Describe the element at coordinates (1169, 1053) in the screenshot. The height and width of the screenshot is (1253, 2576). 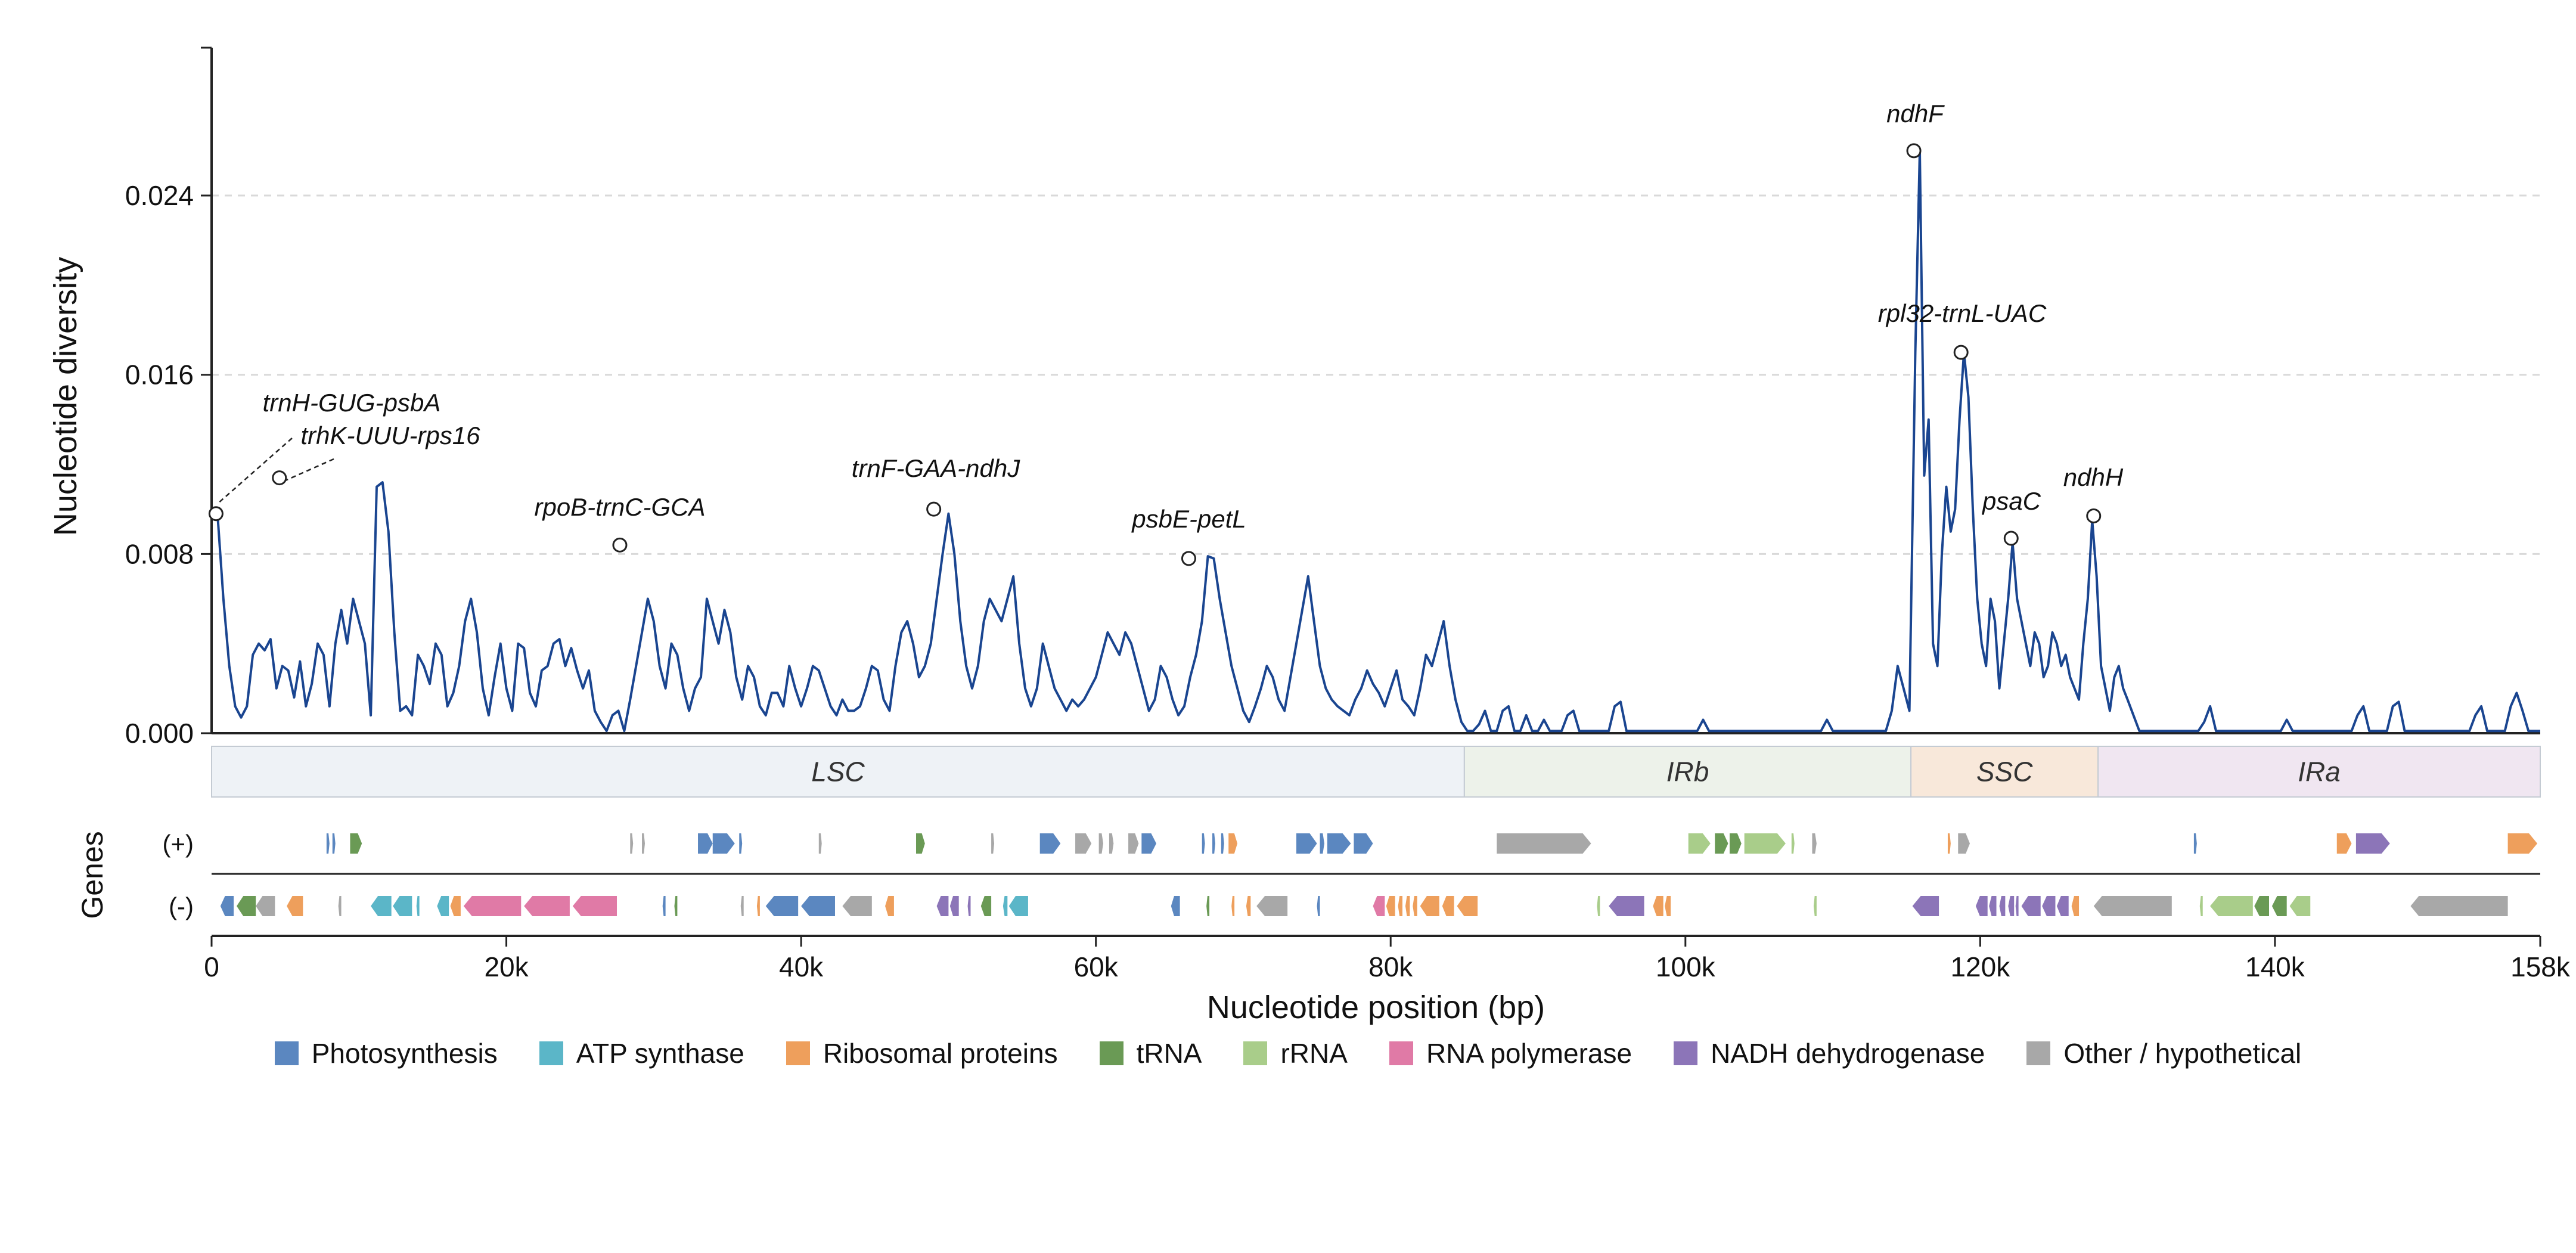
I see `legend-label: tRNA` at that location.